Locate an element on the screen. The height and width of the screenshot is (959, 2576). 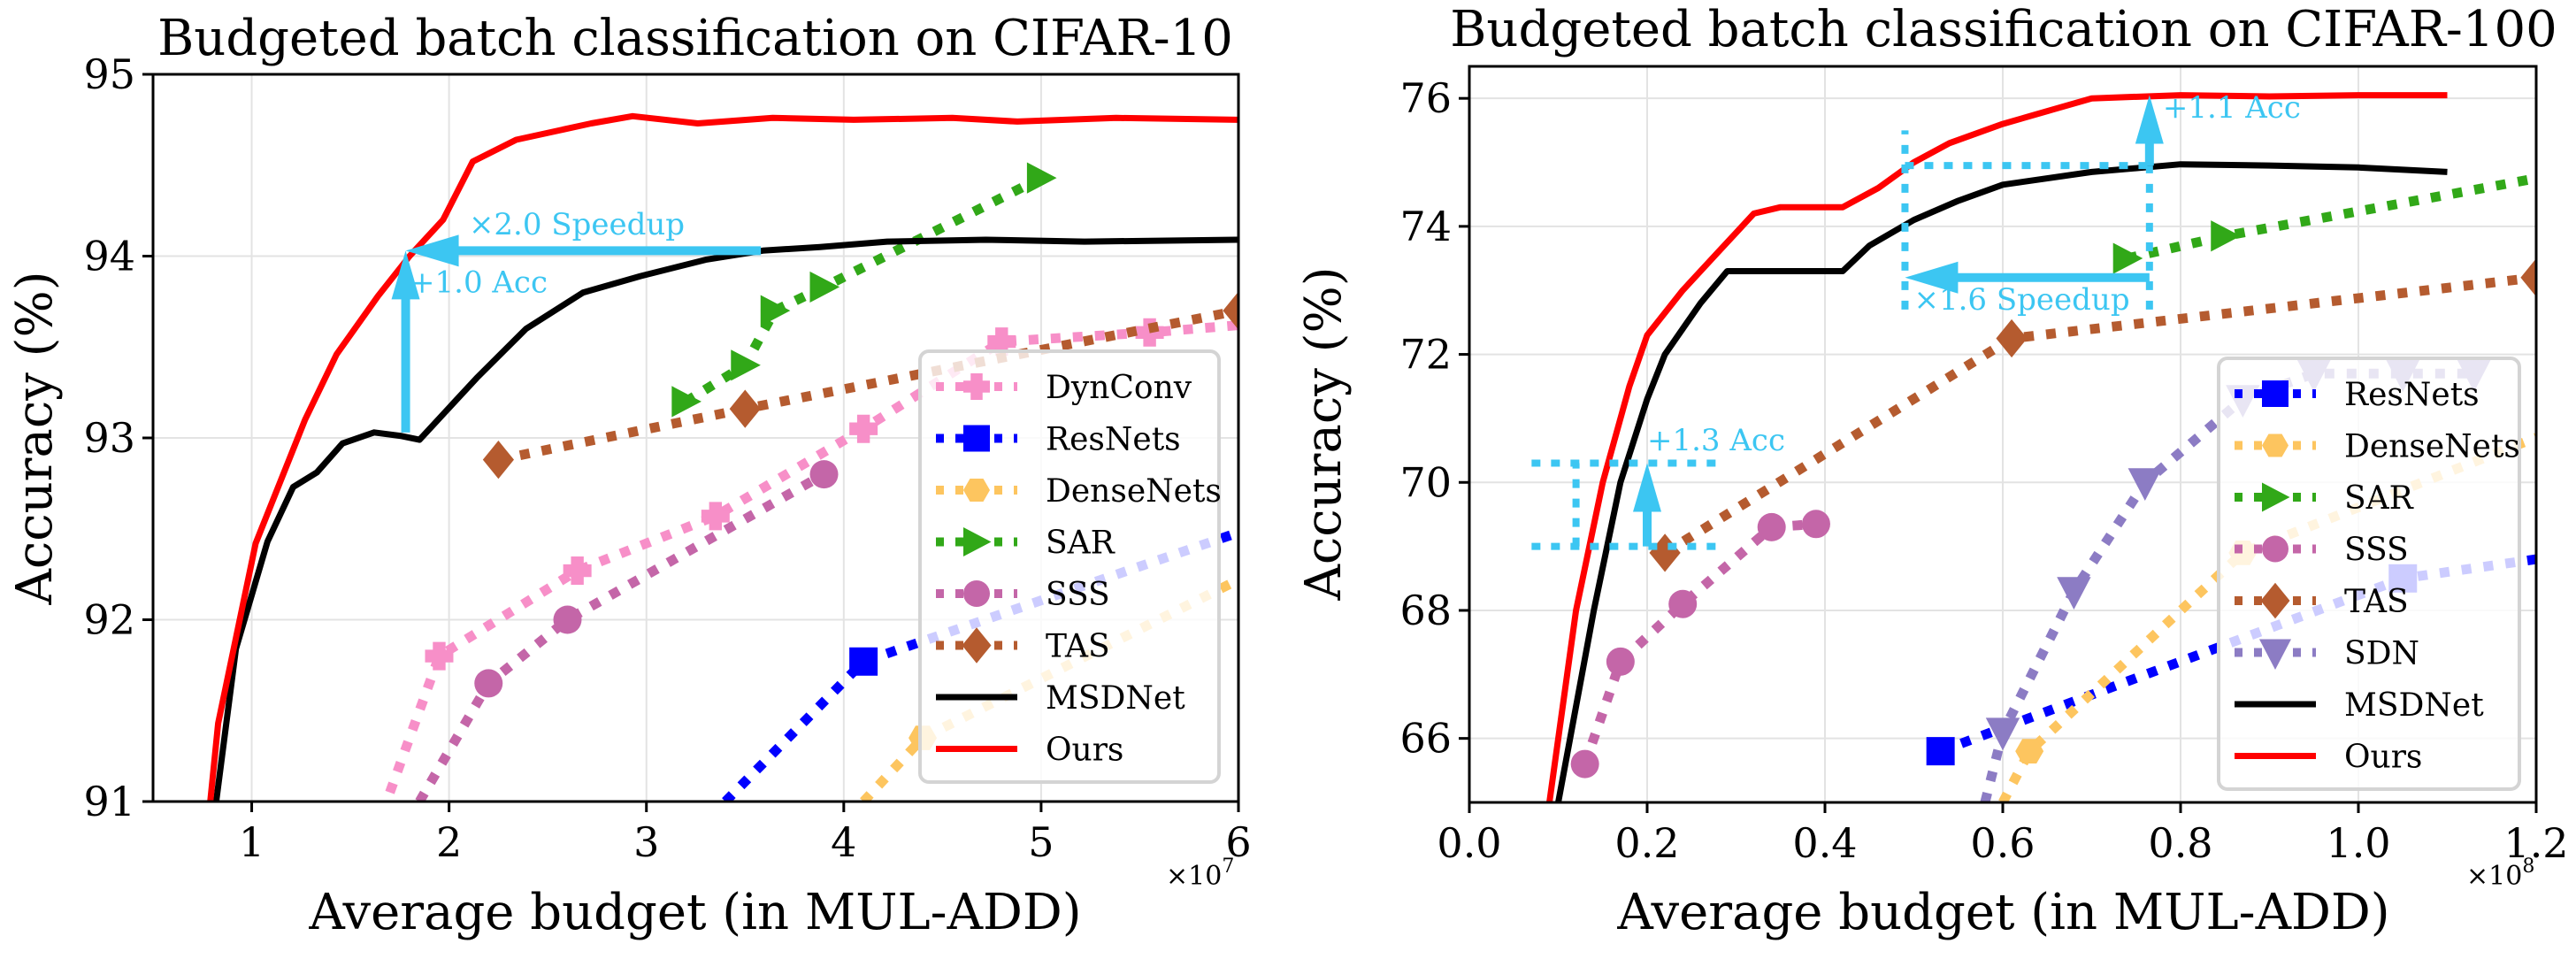
legend-item-sar: SAR is located at coordinates (2324, 498).